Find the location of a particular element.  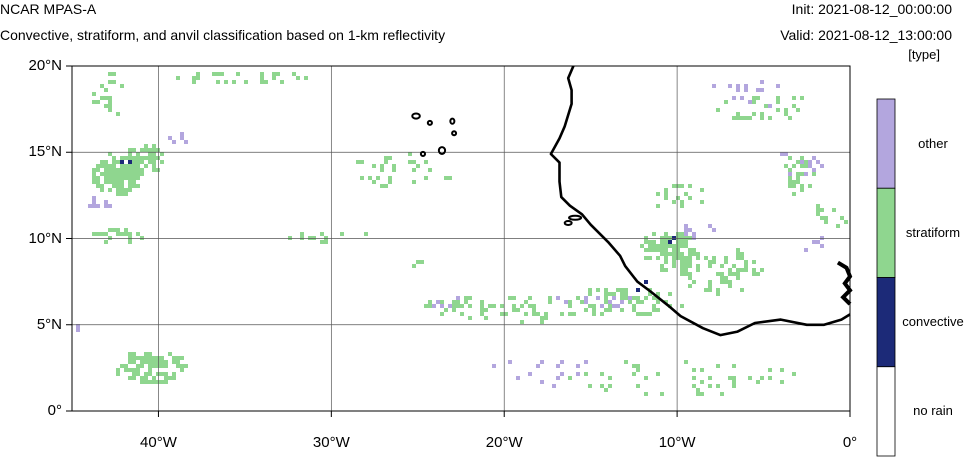

lat-tick-label: 10°N is located at coordinates (45, 238).